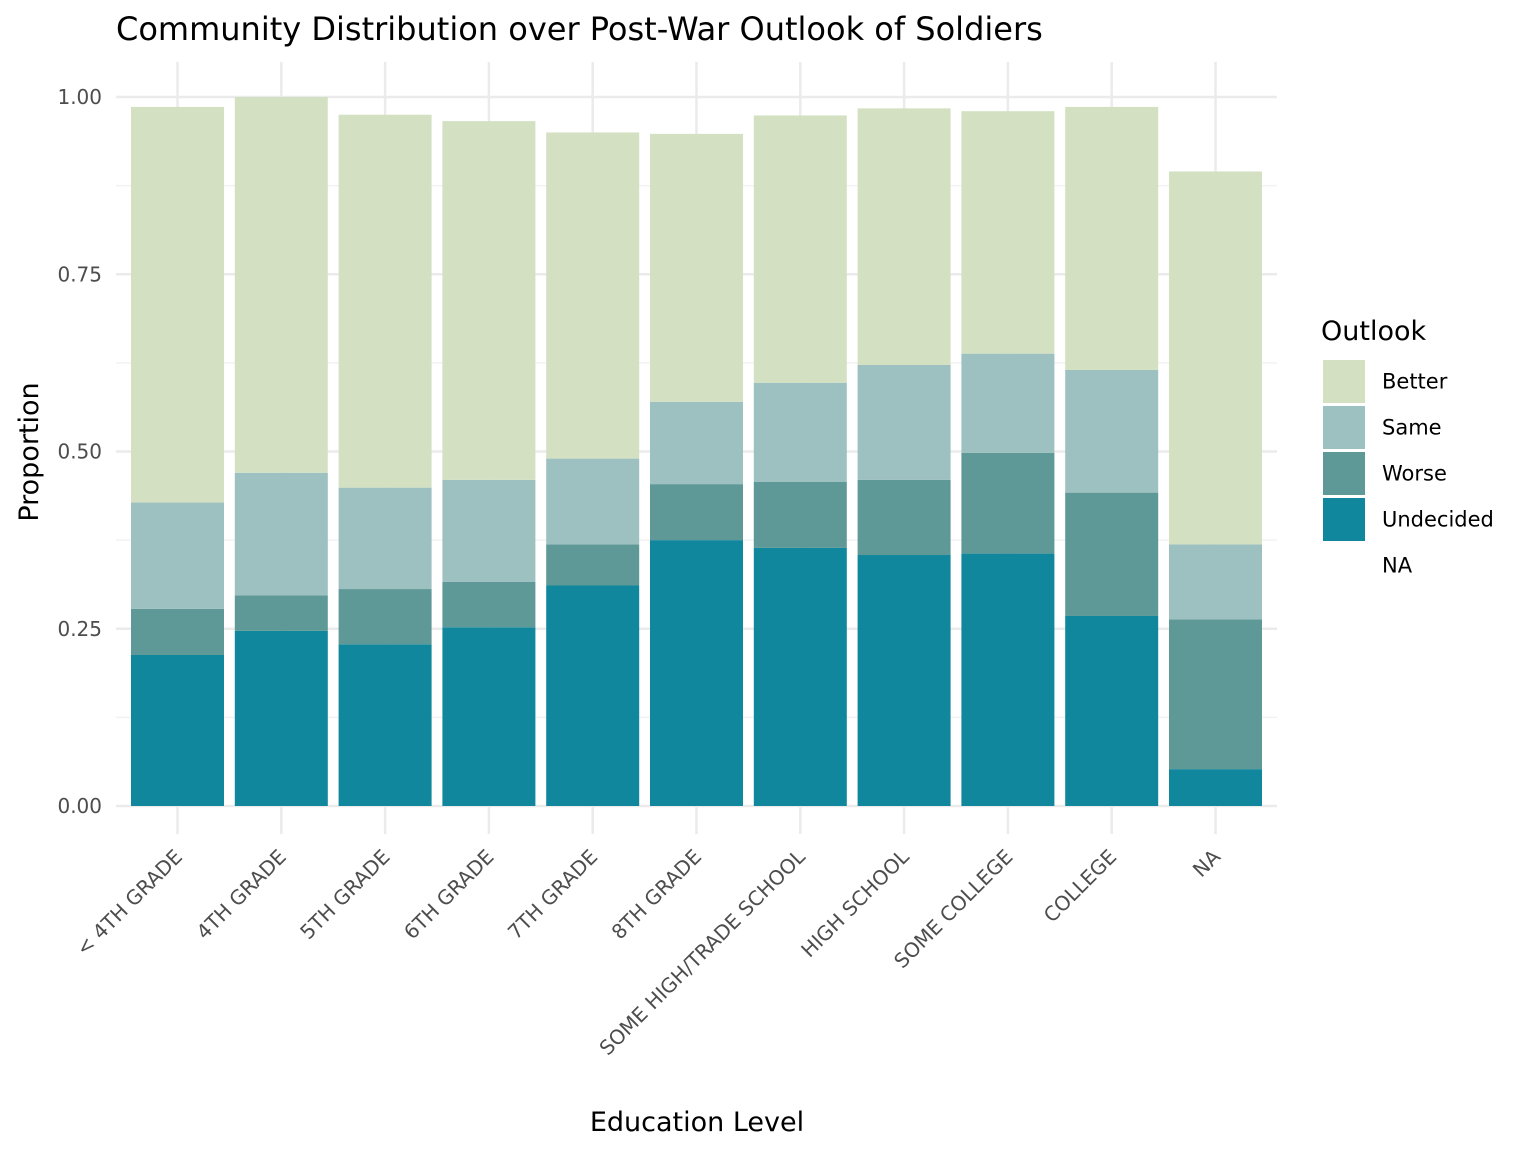 Image resolution: width=1536 pixels, height=1152 pixels. I want to click on y-tick-label: 0.00, so click(79, 806).